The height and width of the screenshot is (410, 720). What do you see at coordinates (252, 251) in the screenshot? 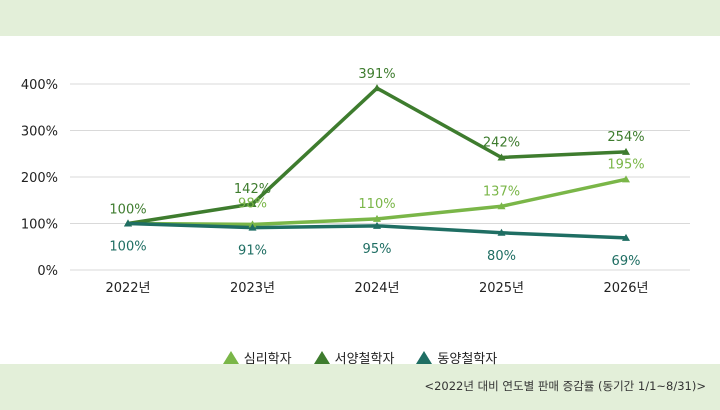
I see `series-2-label-1: 91%` at bounding box center [252, 251].